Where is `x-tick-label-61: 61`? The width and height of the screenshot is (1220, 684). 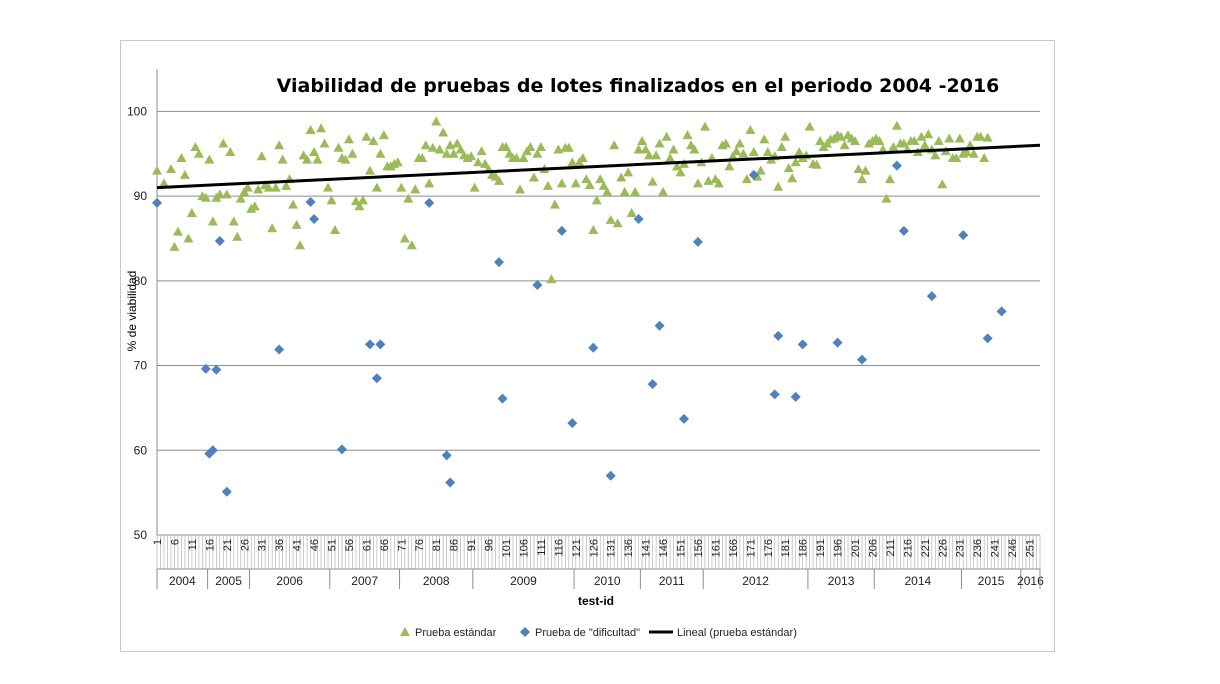
x-tick-label-61: 61 is located at coordinates (367, 545).